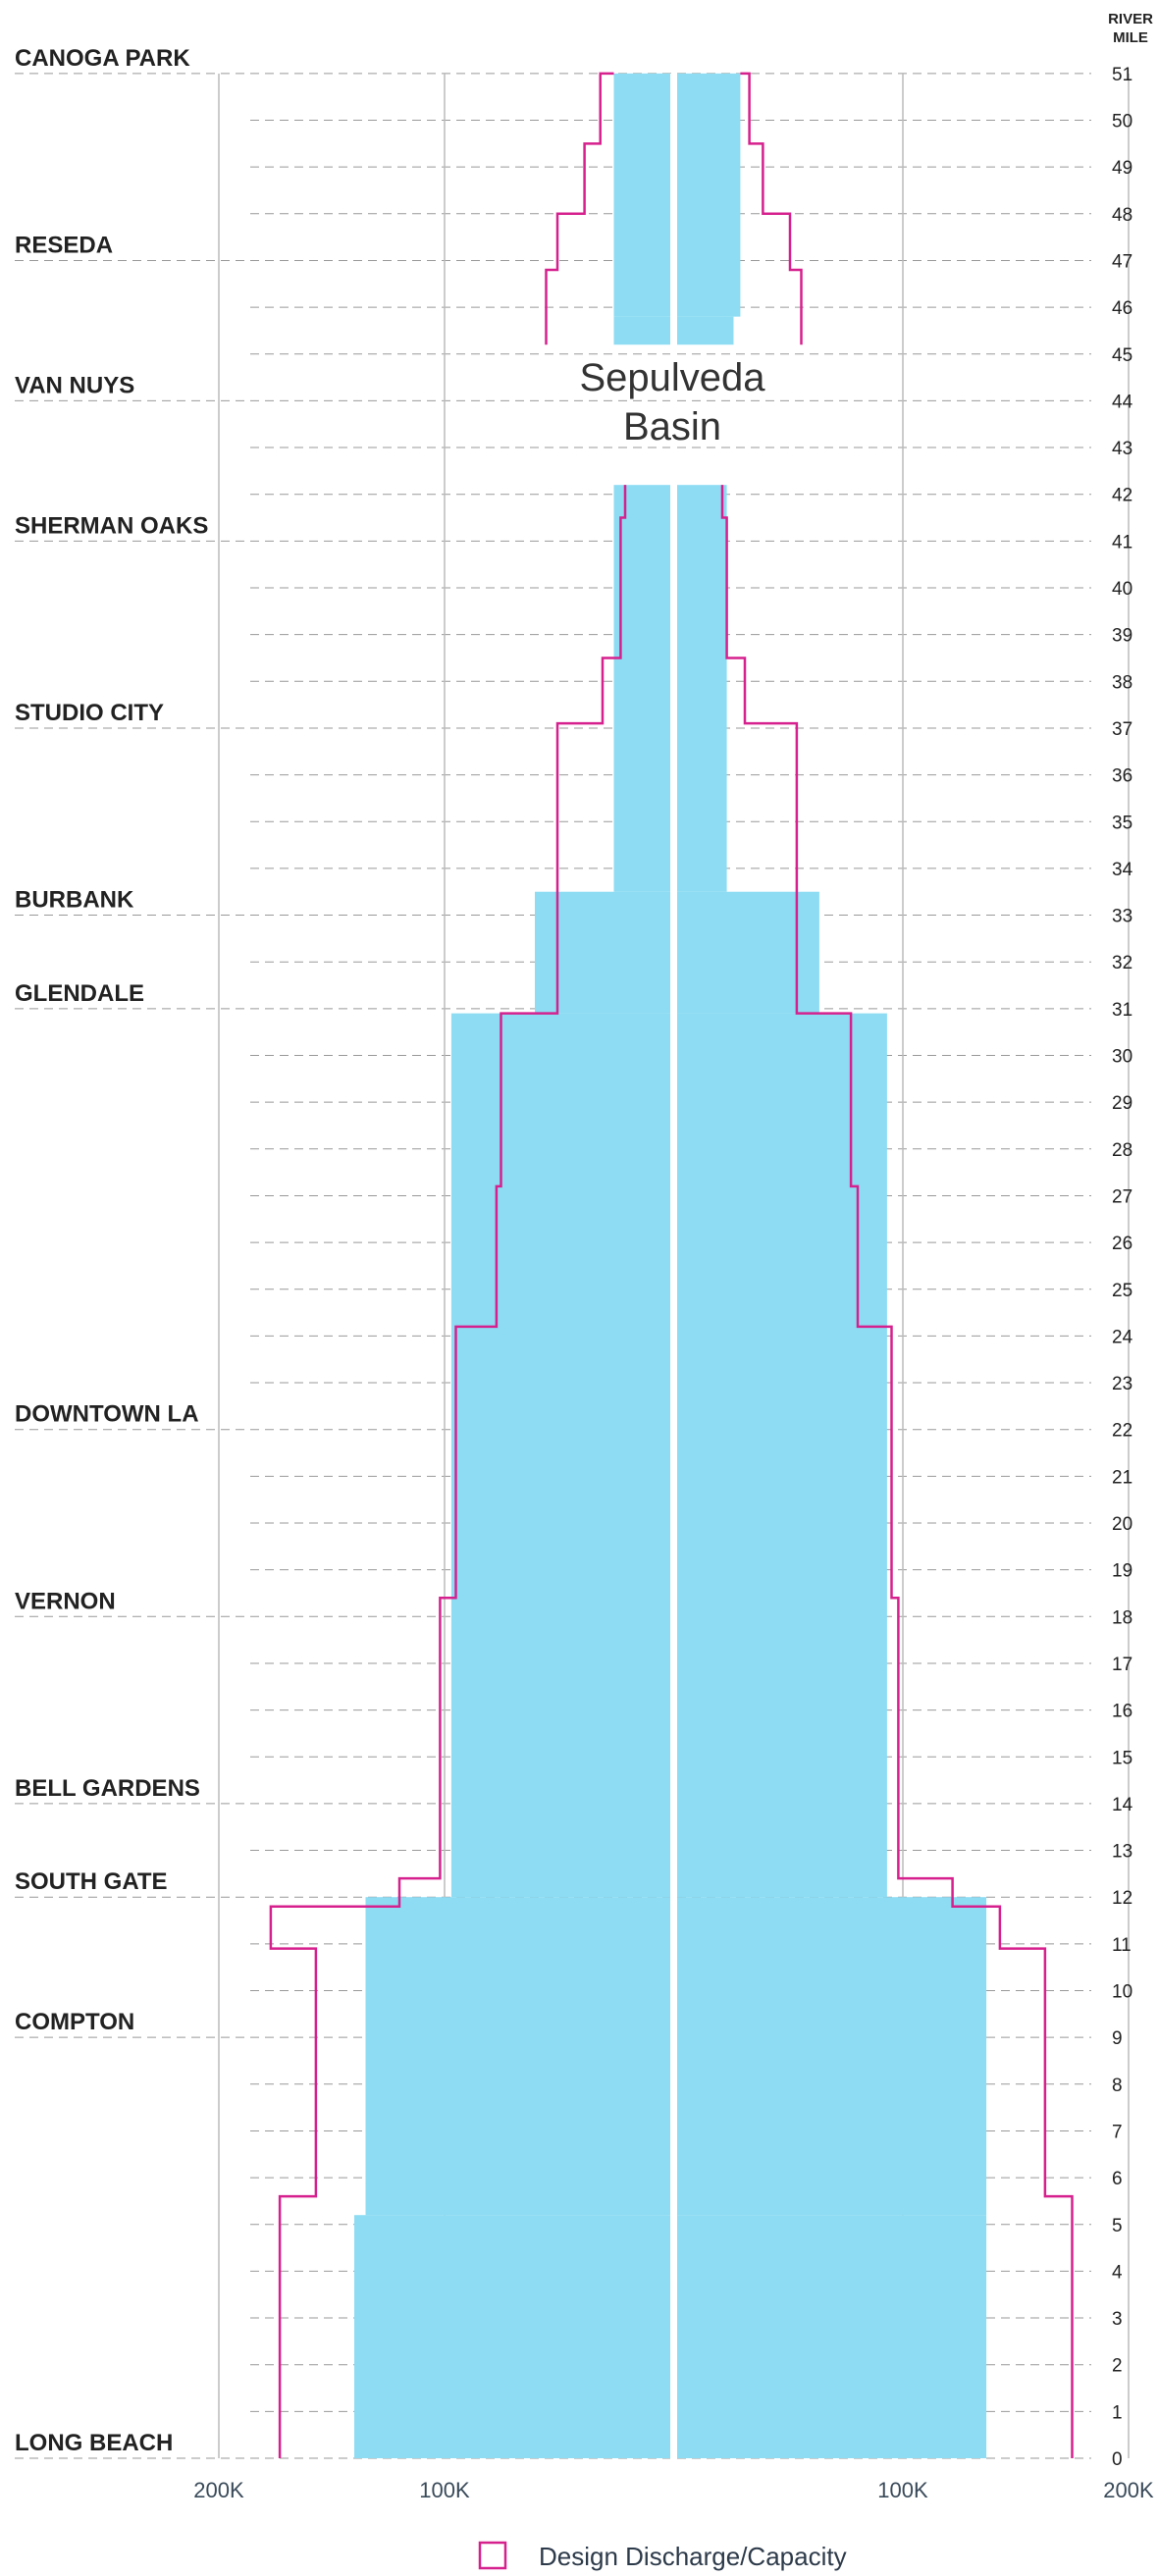  I want to click on city-label: LONG BEACH, so click(94, 2443).